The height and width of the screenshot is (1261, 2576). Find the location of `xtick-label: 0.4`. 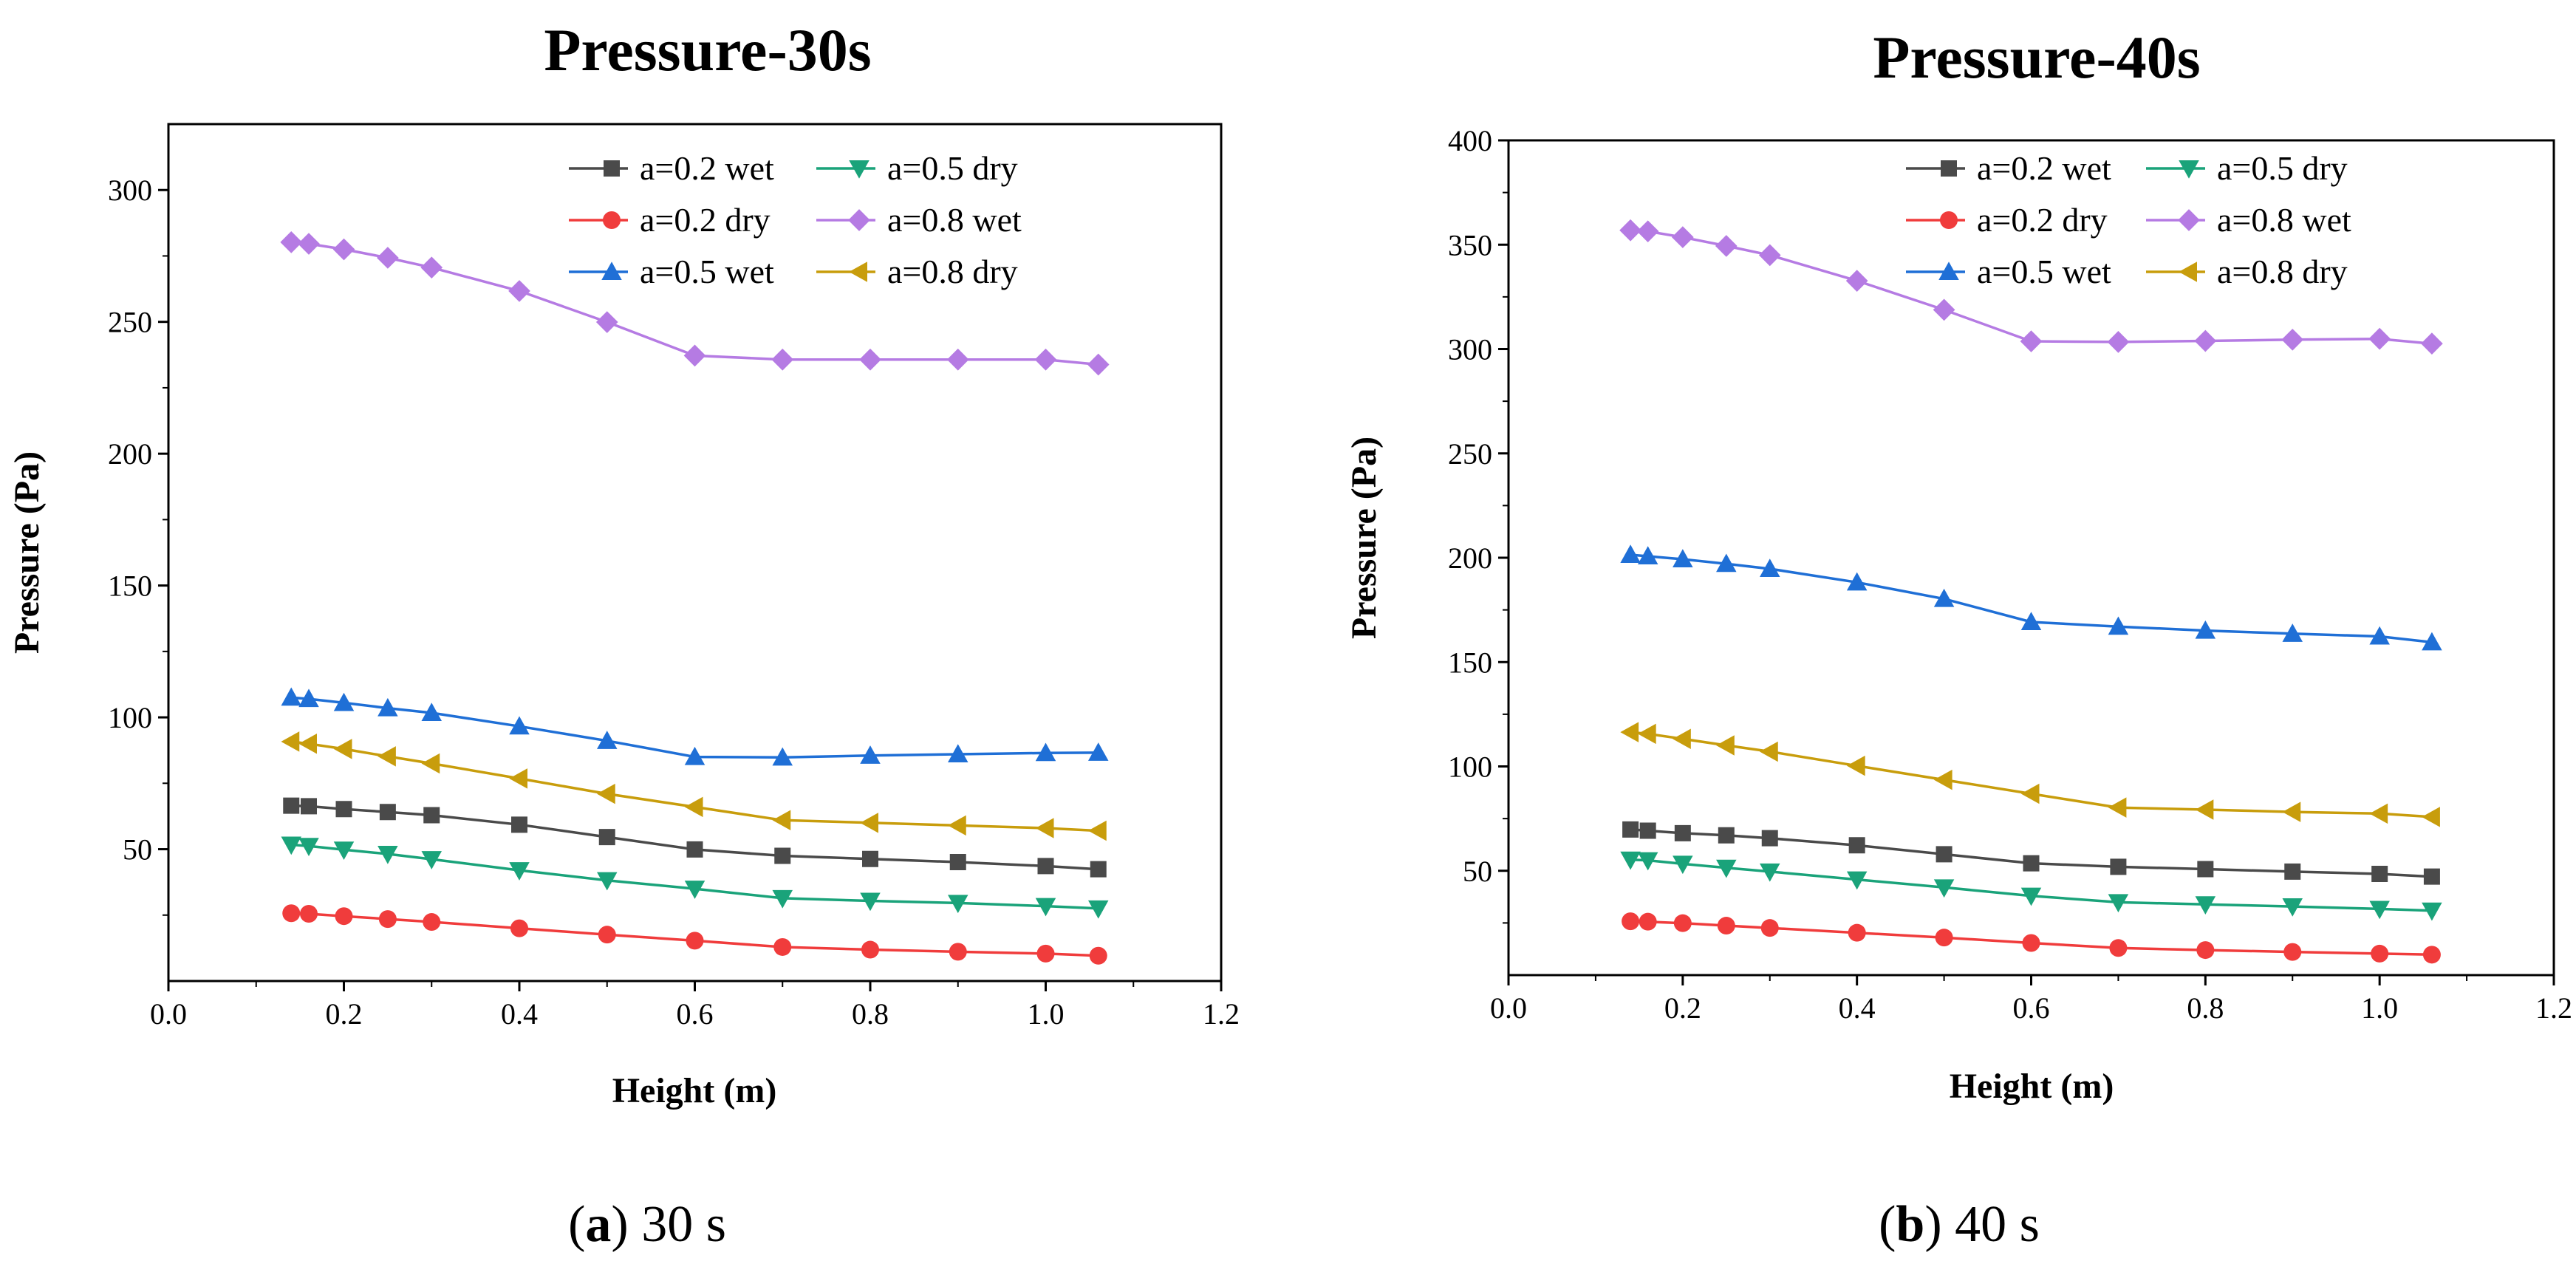

xtick-label: 0.4 is located at coordinates (1857, 1008).